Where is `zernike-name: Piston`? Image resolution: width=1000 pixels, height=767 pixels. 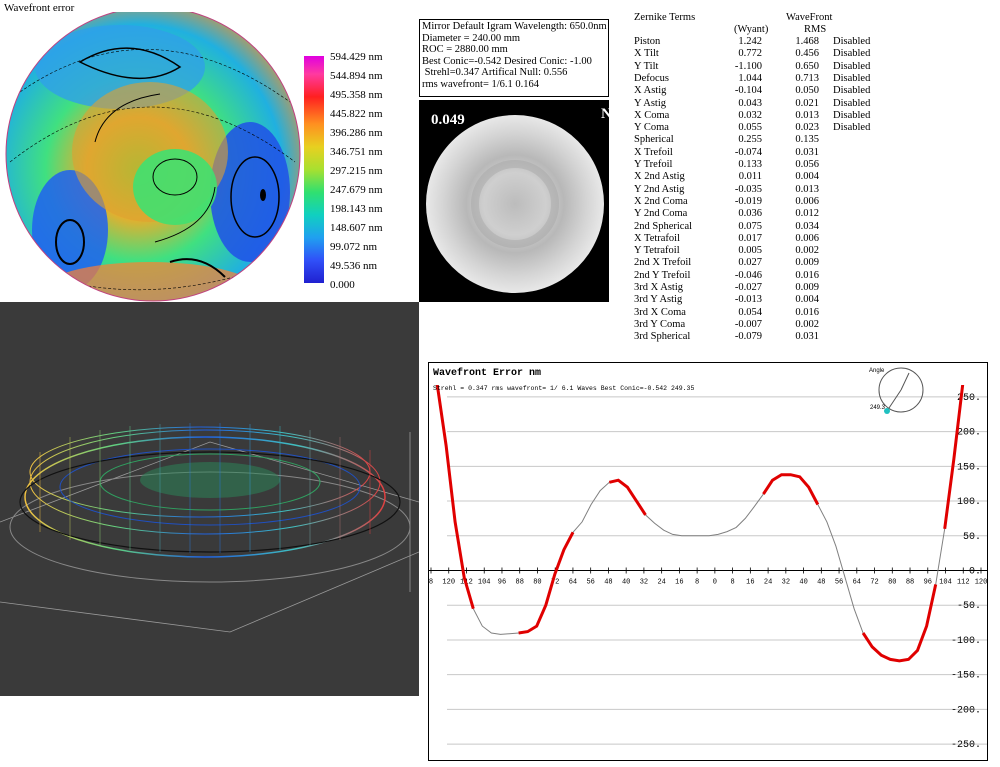
zernike-name: Piston is located at coordinates (647, 41).